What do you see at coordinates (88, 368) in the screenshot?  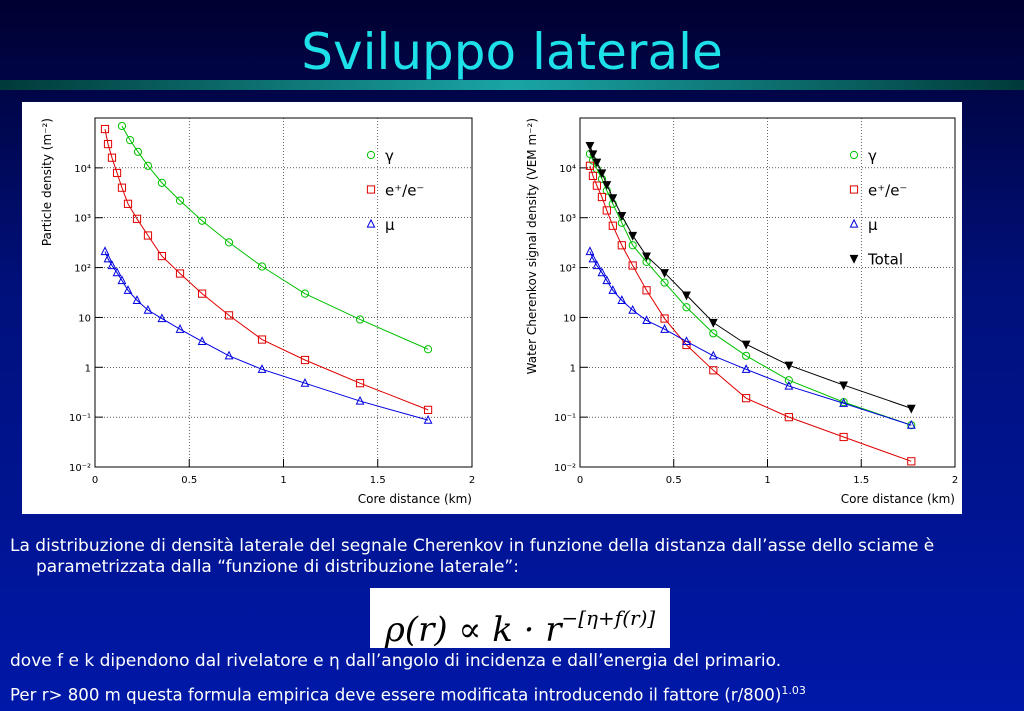 I see `y-tick-label: 1` at bounding box center [88, 368].